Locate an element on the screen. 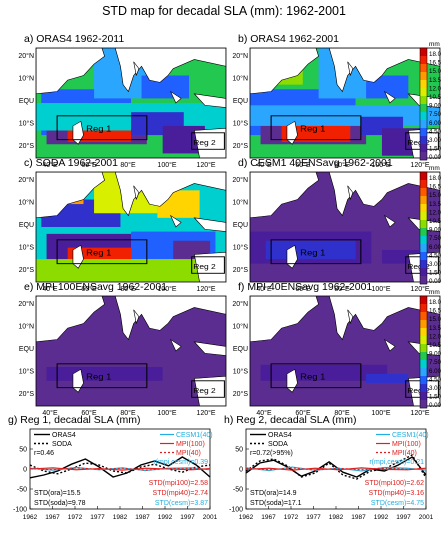  region-1-box is located at coordinates (102, 252).